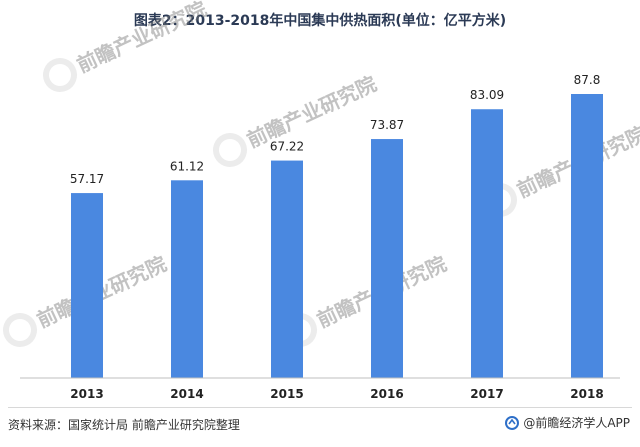 This screenshot has width=640, height=447. I want to click on brand: @前瞻经济学人APP, so click(567, 422).